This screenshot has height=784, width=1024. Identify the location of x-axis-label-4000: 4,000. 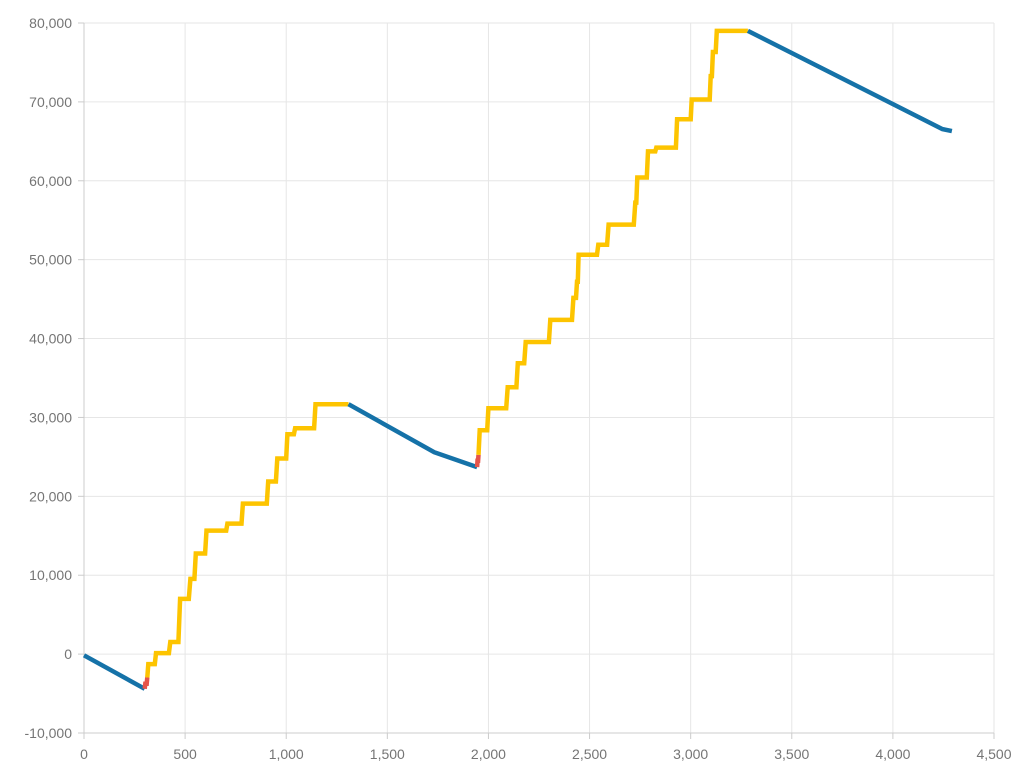
(892, 754).